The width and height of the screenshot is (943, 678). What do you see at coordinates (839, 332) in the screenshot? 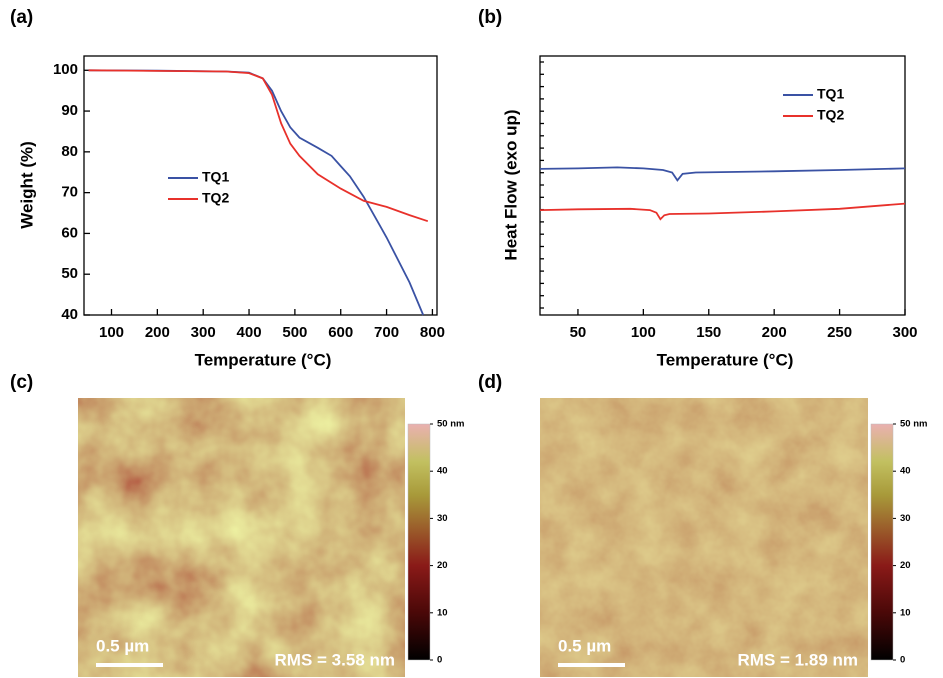
I see `x-tick-label: 250` at bounding box center [839, 332].